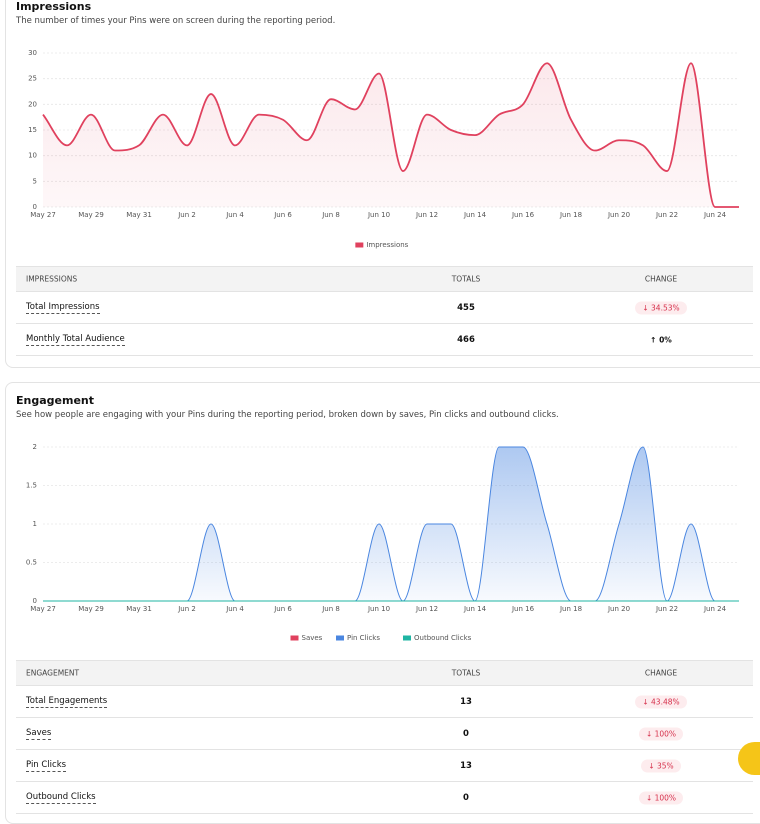 The width and height of the screenshot is (760, 824). Describe the element at coordinates (35, 447) in the screenshot. I see `y-tick-label: 2` at that location.